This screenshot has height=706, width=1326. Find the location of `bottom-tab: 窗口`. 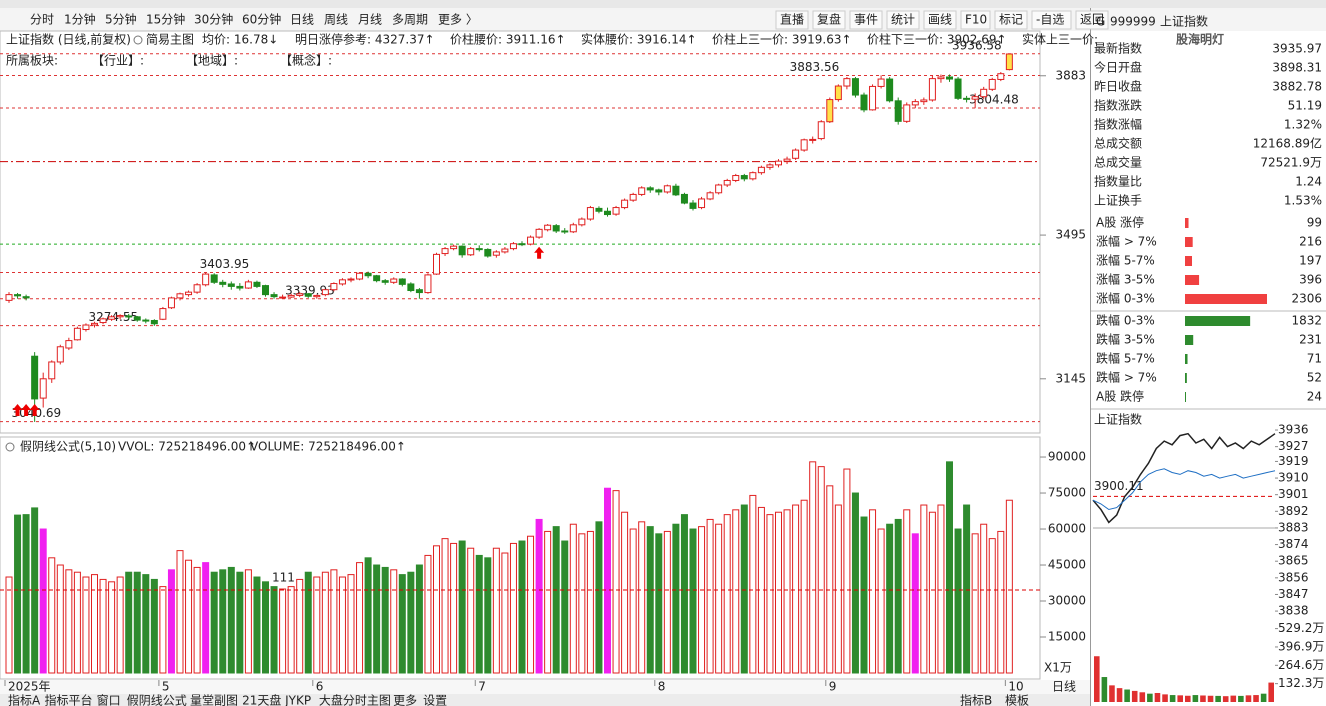

bottom-tab: 窗口 is located at coordinates (109, 700).